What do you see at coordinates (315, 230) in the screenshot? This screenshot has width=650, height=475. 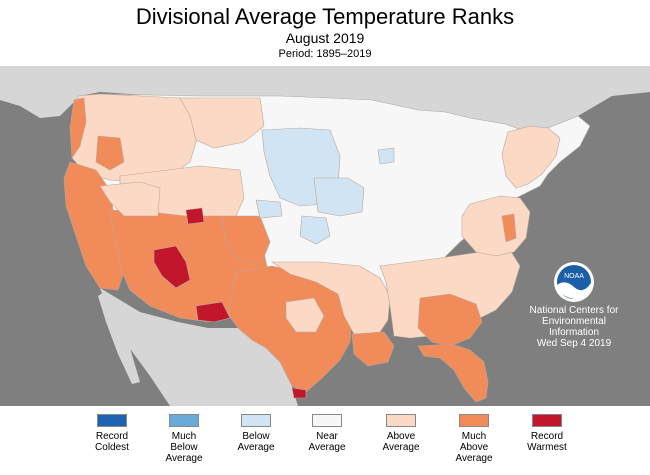 I see `division-kansas-below` at bounding box center [315, 230].